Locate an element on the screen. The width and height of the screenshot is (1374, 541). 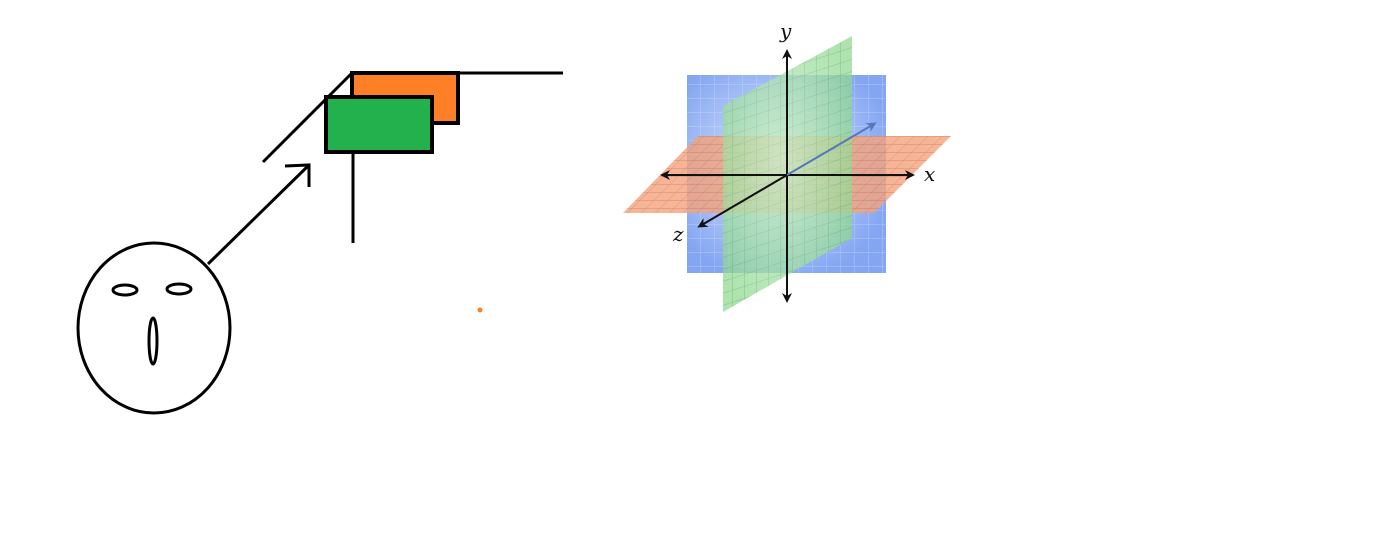
orange-dot is located at coordinates (480, 310).